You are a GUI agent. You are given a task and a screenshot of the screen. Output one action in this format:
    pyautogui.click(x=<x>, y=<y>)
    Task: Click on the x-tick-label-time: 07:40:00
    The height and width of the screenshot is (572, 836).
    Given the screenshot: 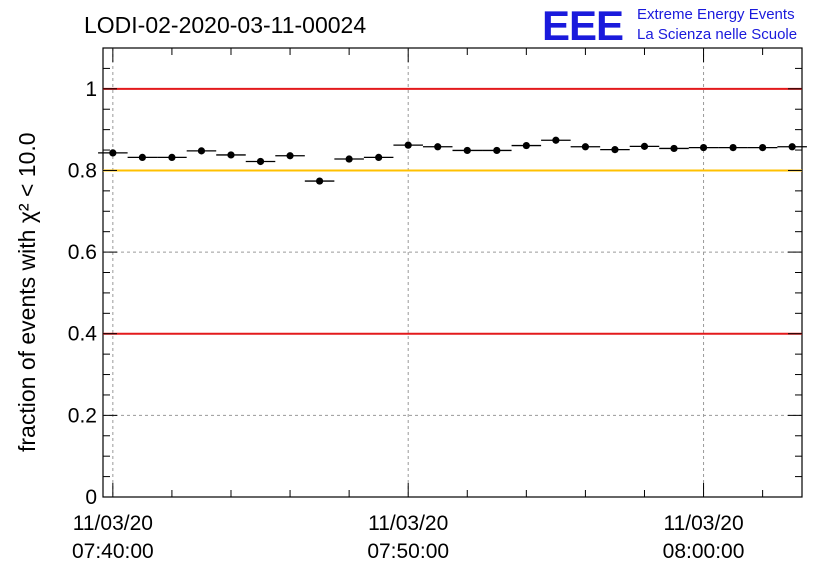 What is the action you would take?
    pyautogui.click(x=113, y=551)
    